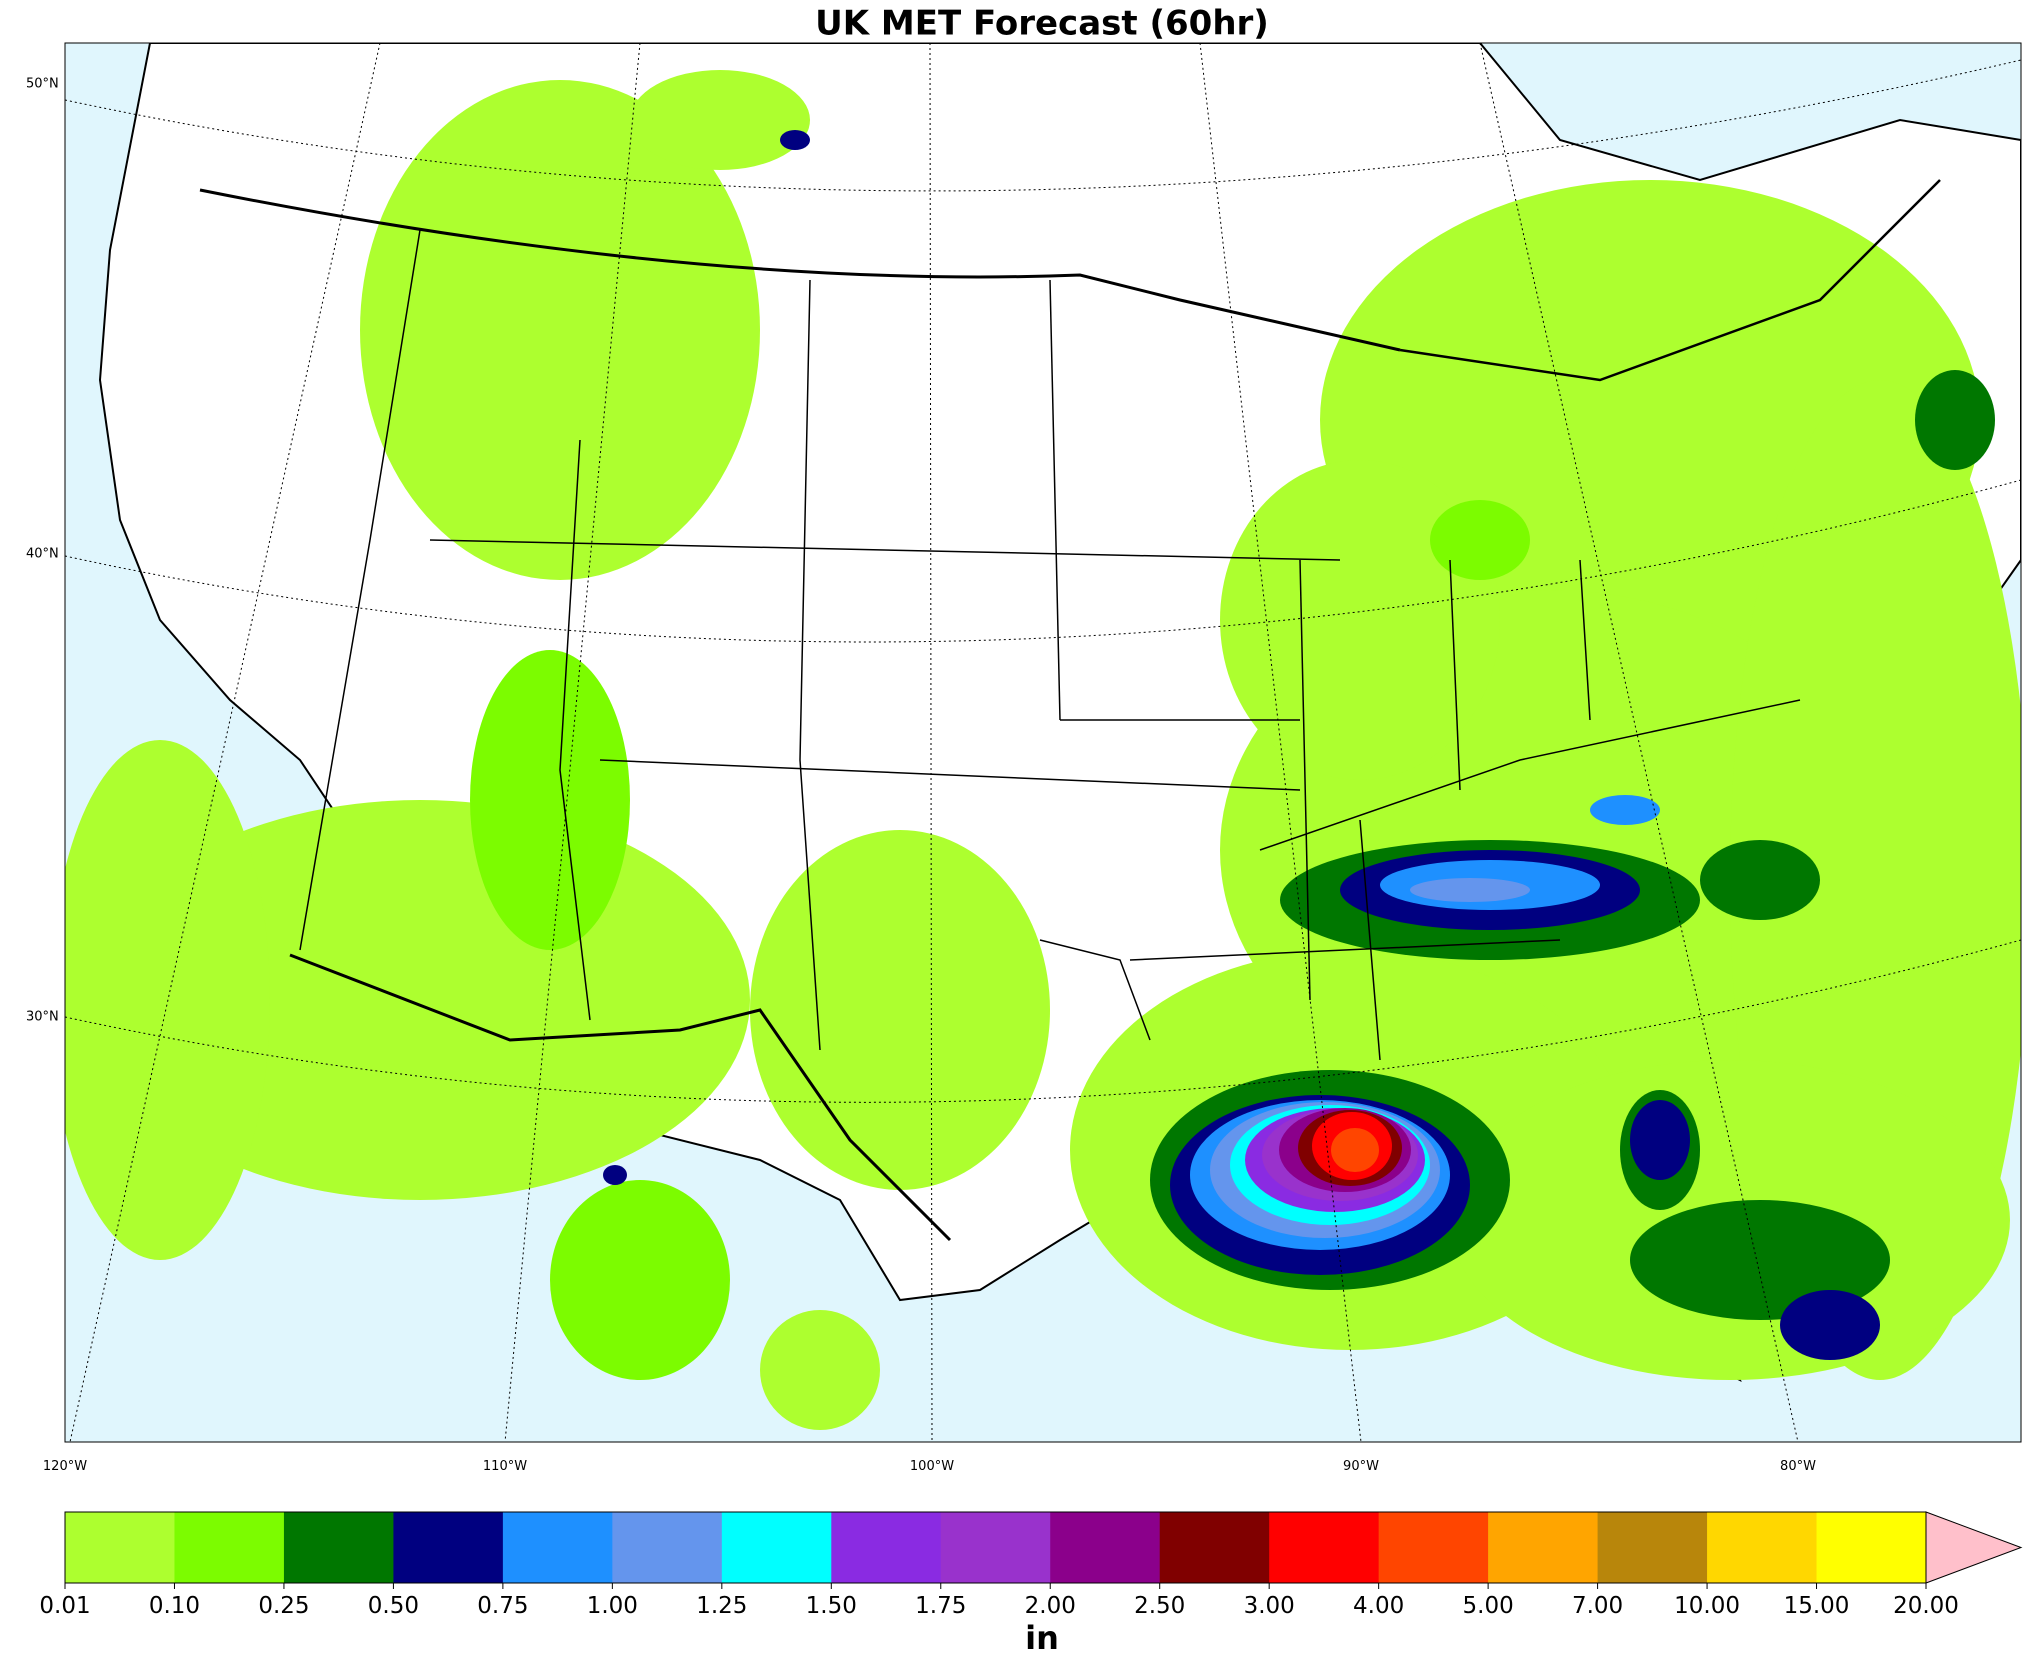 The width and height of the screenshot is (2034, 1666). What do you see at coordinates (831, 1606) in the screenshot?
I see `colorbar-tick-label: 1.50` at bounding box center [831, 1606].